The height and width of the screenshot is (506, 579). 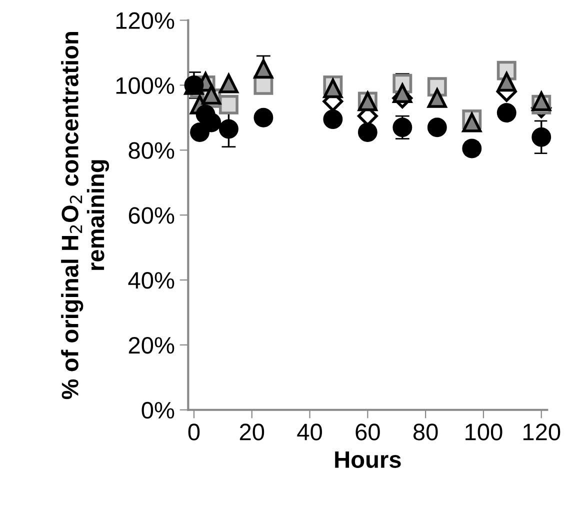 I want to click on y-tick-label: 120%, so click(x=145, y=21).